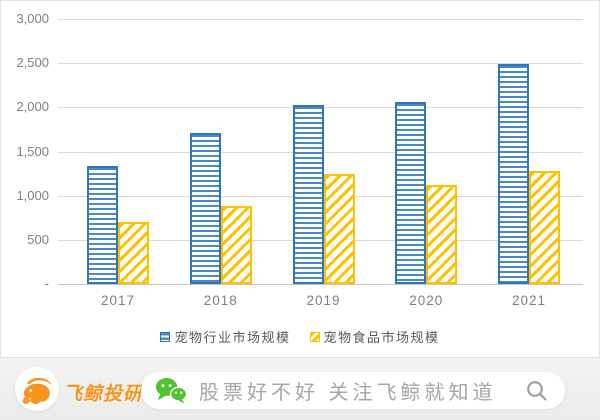 The height and width of the screenshot is (420, 600). I want to click on wechat-icon, so click(171, 391).